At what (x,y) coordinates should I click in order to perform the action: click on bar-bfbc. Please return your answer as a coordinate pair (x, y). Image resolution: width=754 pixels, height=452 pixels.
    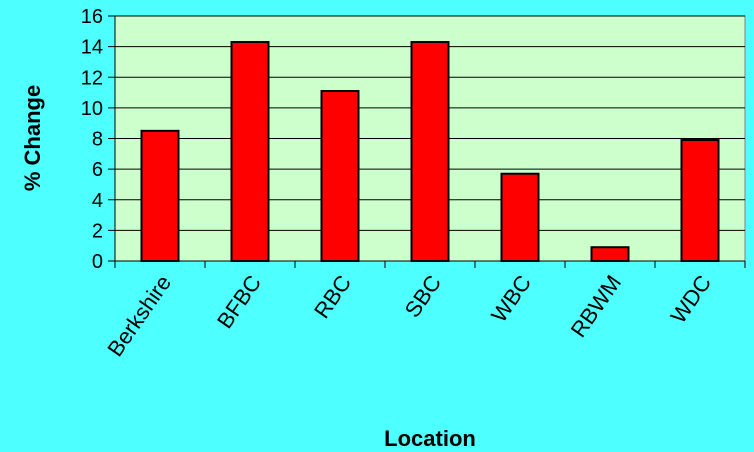
    Looking at the image, I should click on (250, 151).